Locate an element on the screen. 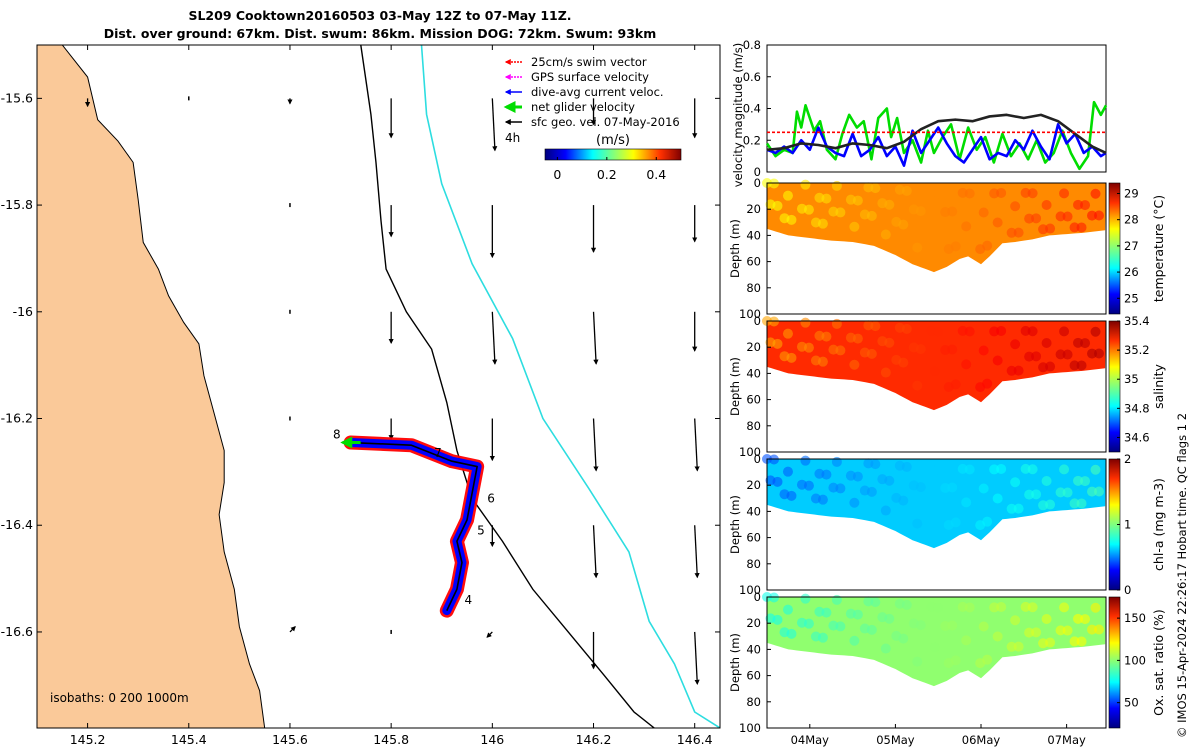 This screenshot has width=1200, height=750. section-y-tick-label: 60 is located at coordinates (753, 400).